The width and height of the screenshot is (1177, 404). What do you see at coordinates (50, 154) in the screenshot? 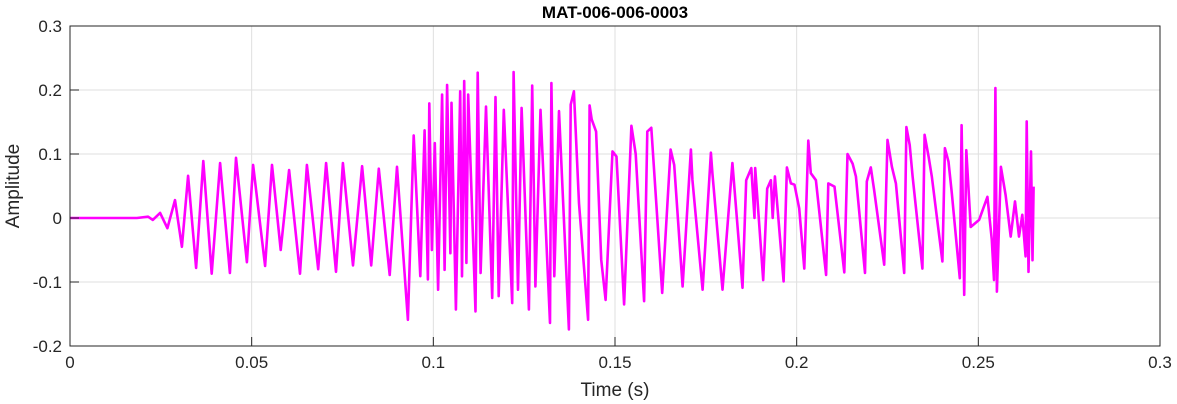
I see `y-tick-label: 0.1` at bounding box center [50, 154].